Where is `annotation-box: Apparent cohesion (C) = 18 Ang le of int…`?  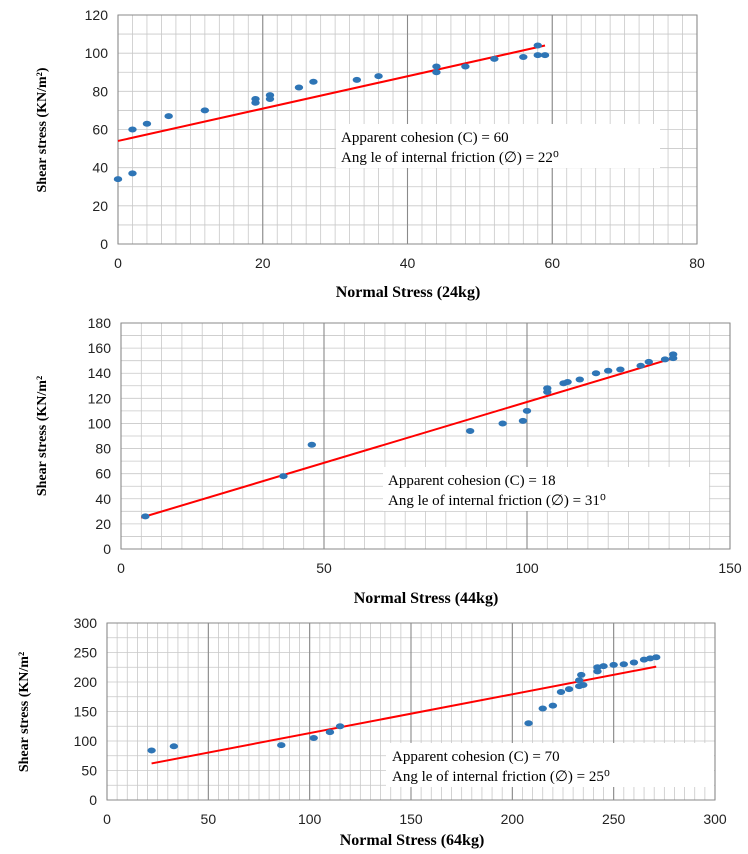 annotation-box: Apparent cohesion (C) = 18 Ang le of int… is located at coordinates (546, 489).